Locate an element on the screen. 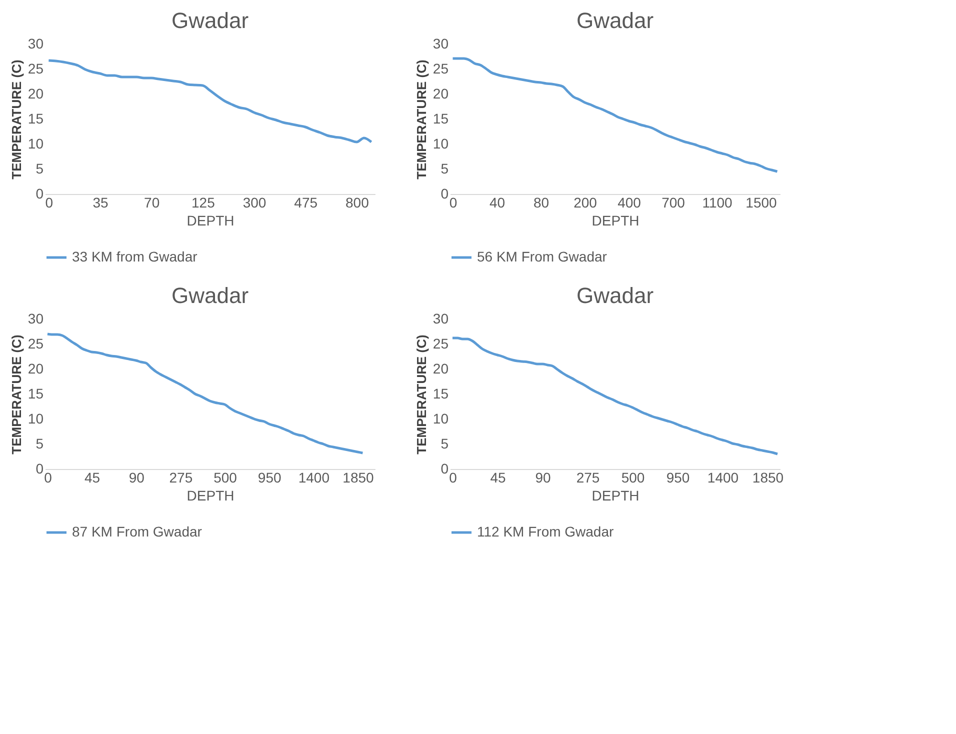  x-tick-label: 300 is located at coordinates (254, 202).